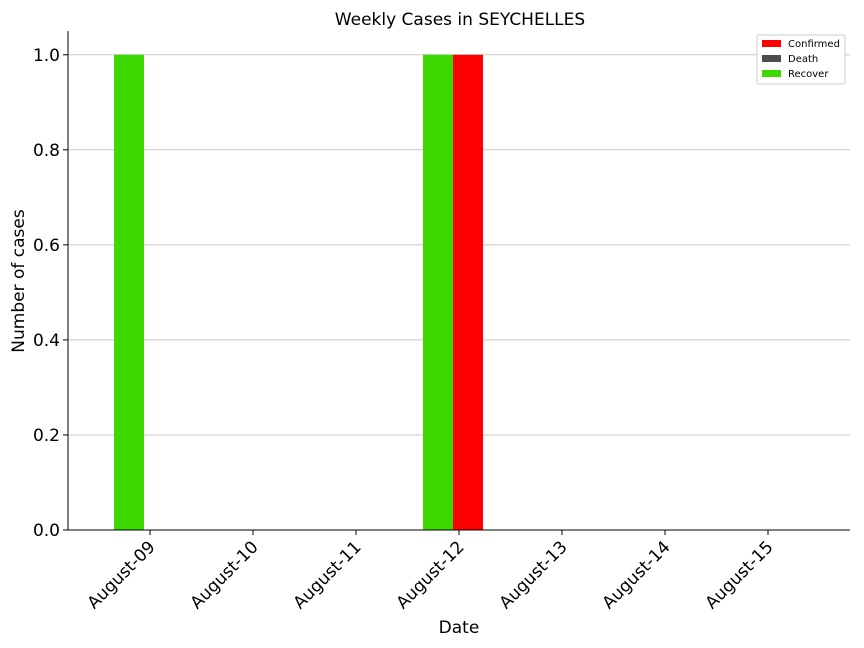  I want to click on y-tick-label: 0.2, so click(46, 436).